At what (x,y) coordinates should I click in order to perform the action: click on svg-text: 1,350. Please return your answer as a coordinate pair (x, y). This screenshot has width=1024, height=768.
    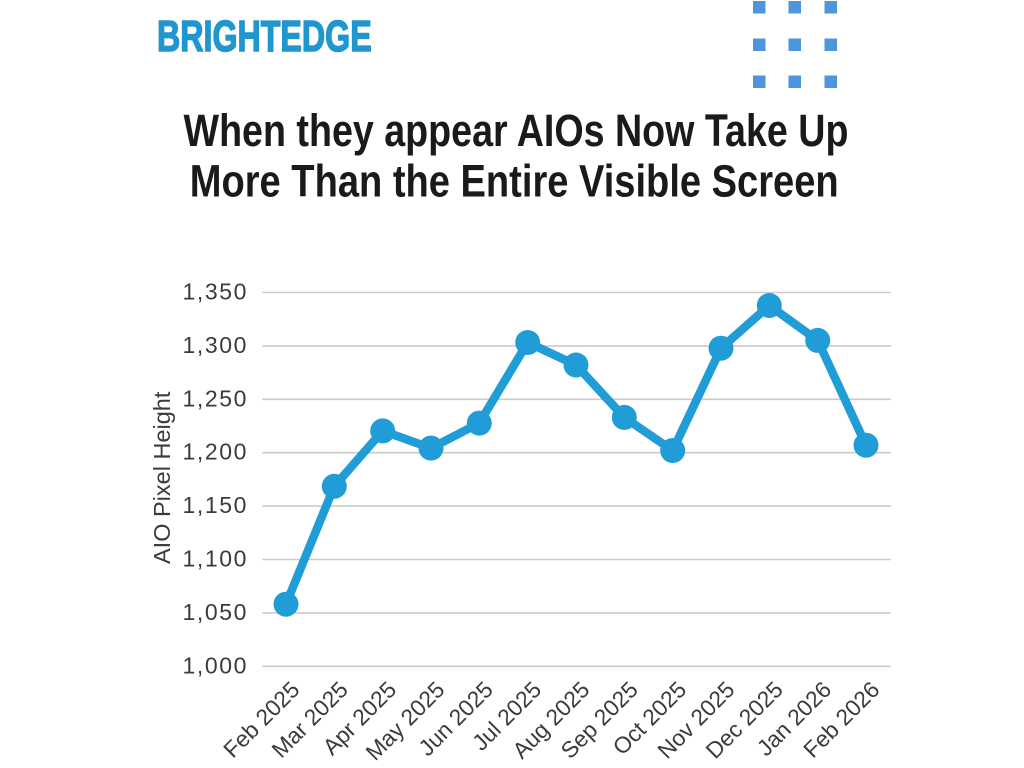
    Looking at the image, I should click on (215, 292).